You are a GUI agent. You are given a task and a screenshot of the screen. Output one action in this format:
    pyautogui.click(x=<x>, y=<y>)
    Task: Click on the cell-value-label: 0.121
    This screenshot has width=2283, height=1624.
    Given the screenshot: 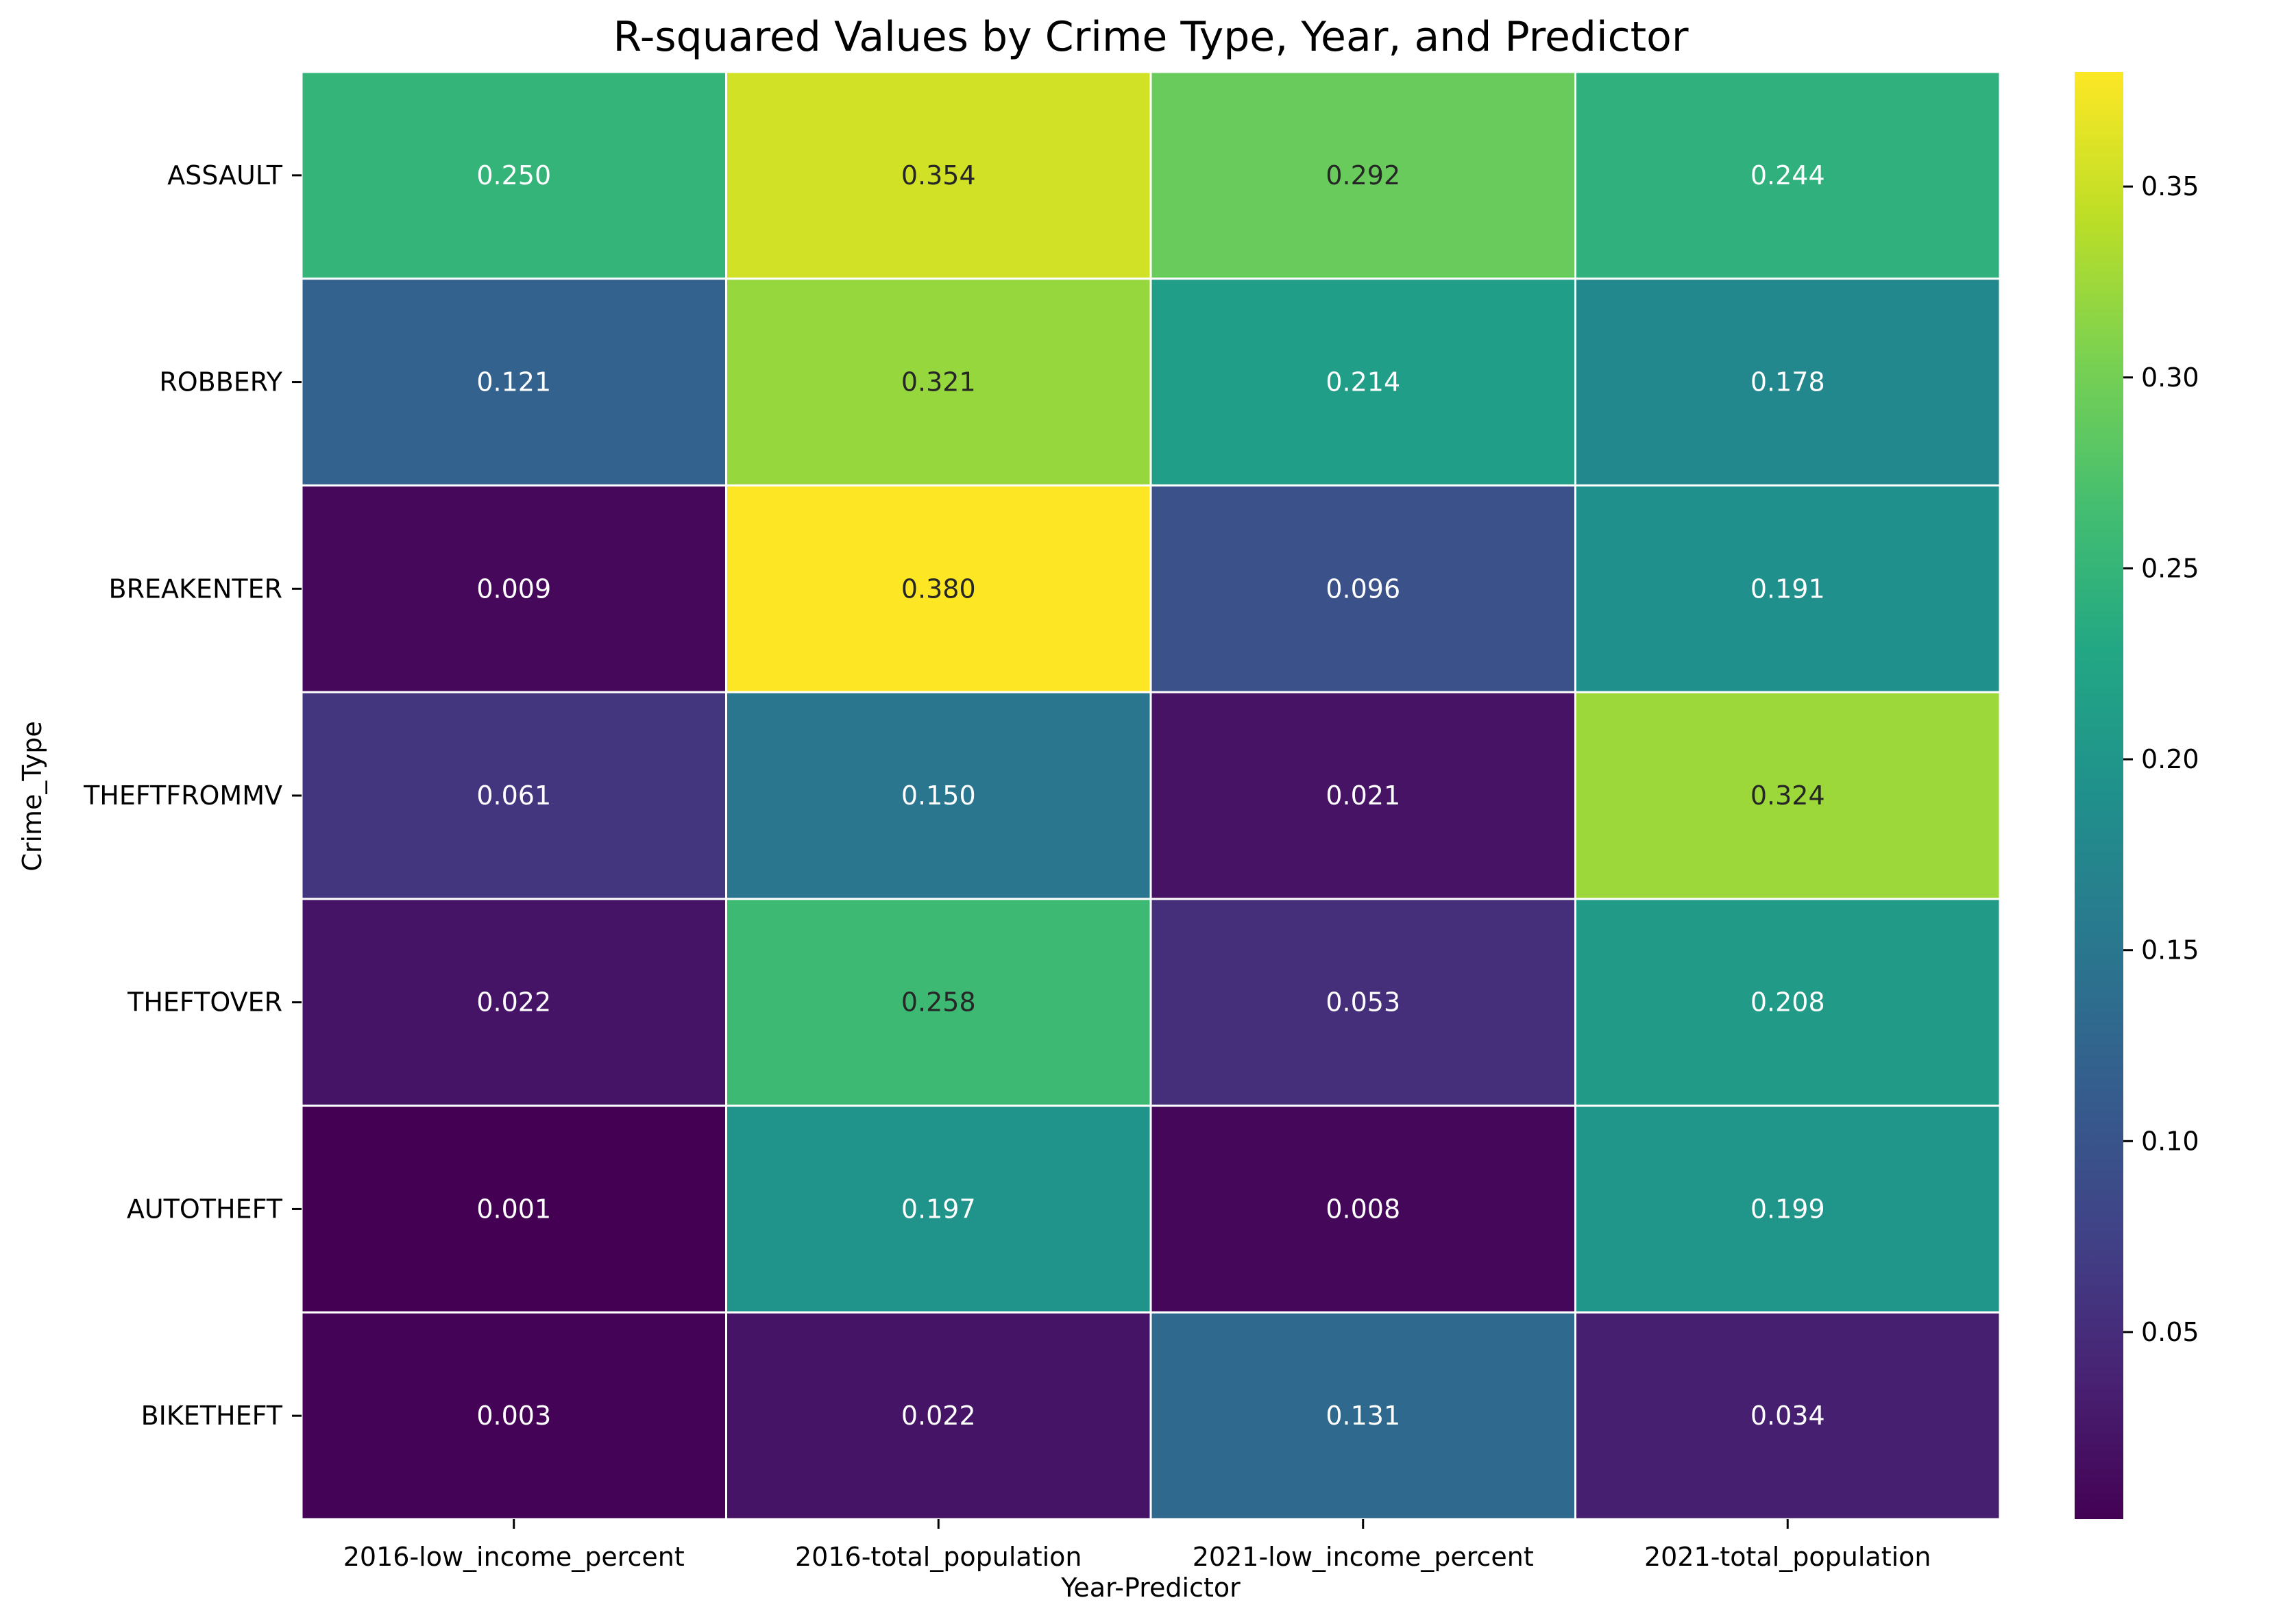 What is the action you would take?
    pyautogui.click(x=513, y=382)
    